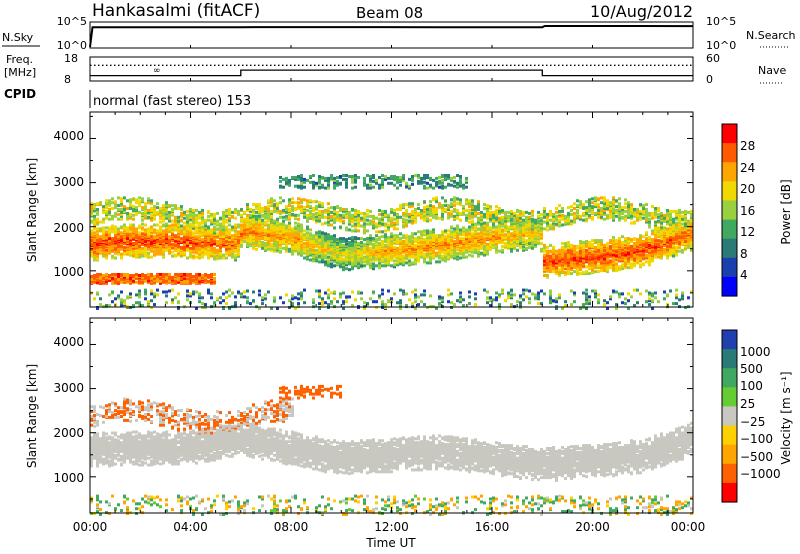  Describe the element at coordinates (391, 69) in the screenshot. I see `freq-frame` at that location.